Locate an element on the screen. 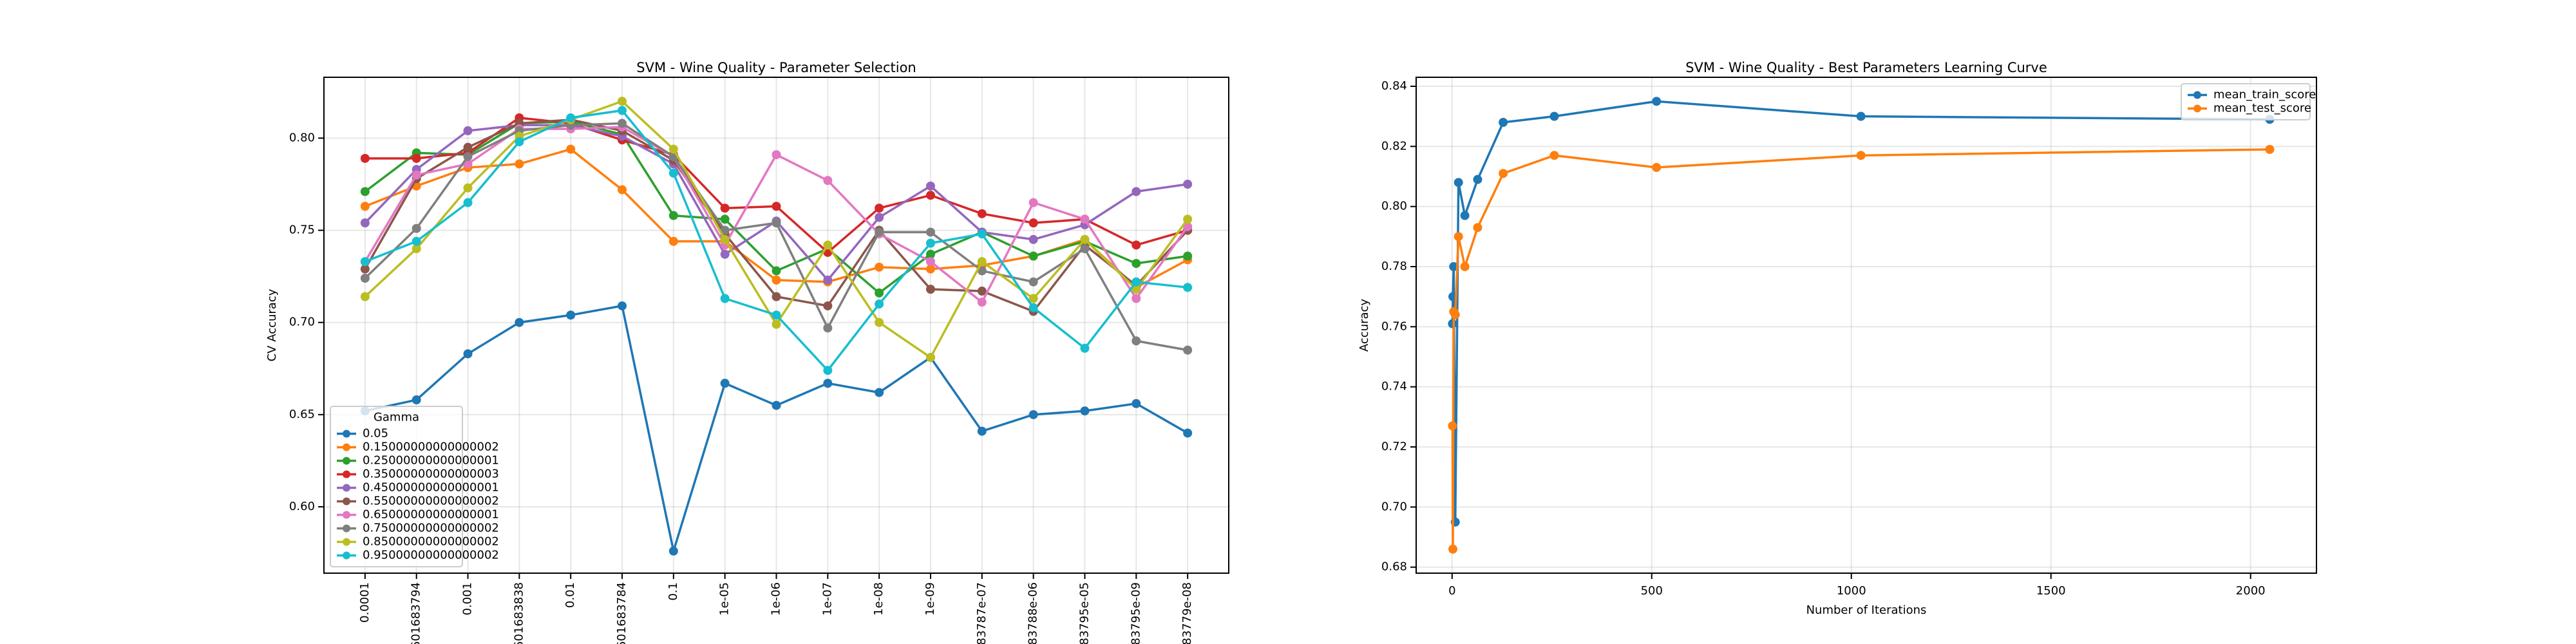 Image resolution: width=2576 pixels, height=644 pixels. y-tick-label: 0.70 is located at coordinates (302, 322).